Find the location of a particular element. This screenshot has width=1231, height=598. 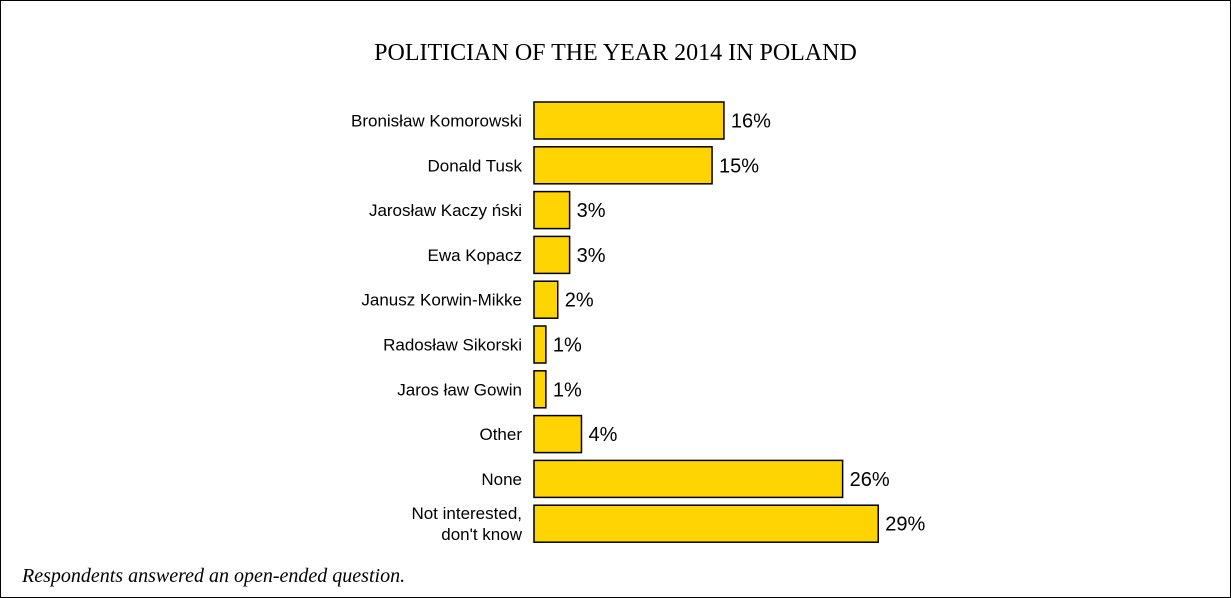

value-label-7: 4% is located at coordinates (602, 435).